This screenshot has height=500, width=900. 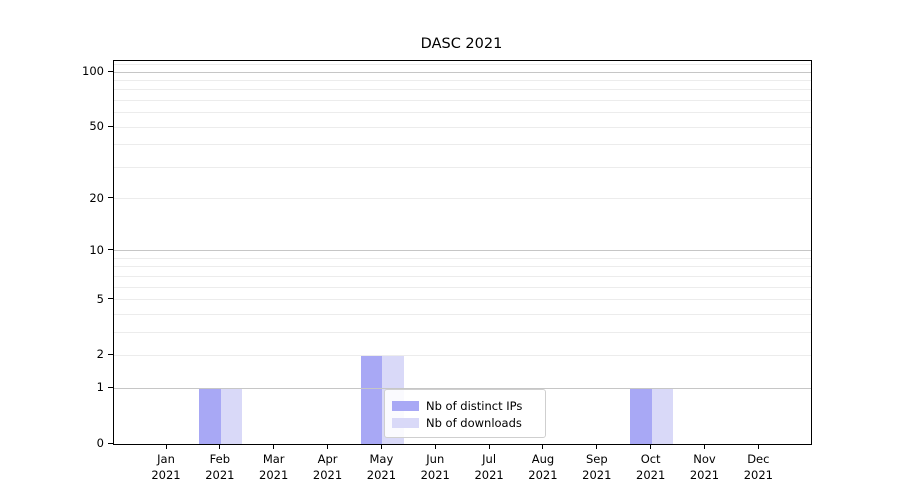 What do you see at coordinates (100, 387) in the screenshot?
I see `y-tick-label-1: 1` at bounding box center [100, 387].